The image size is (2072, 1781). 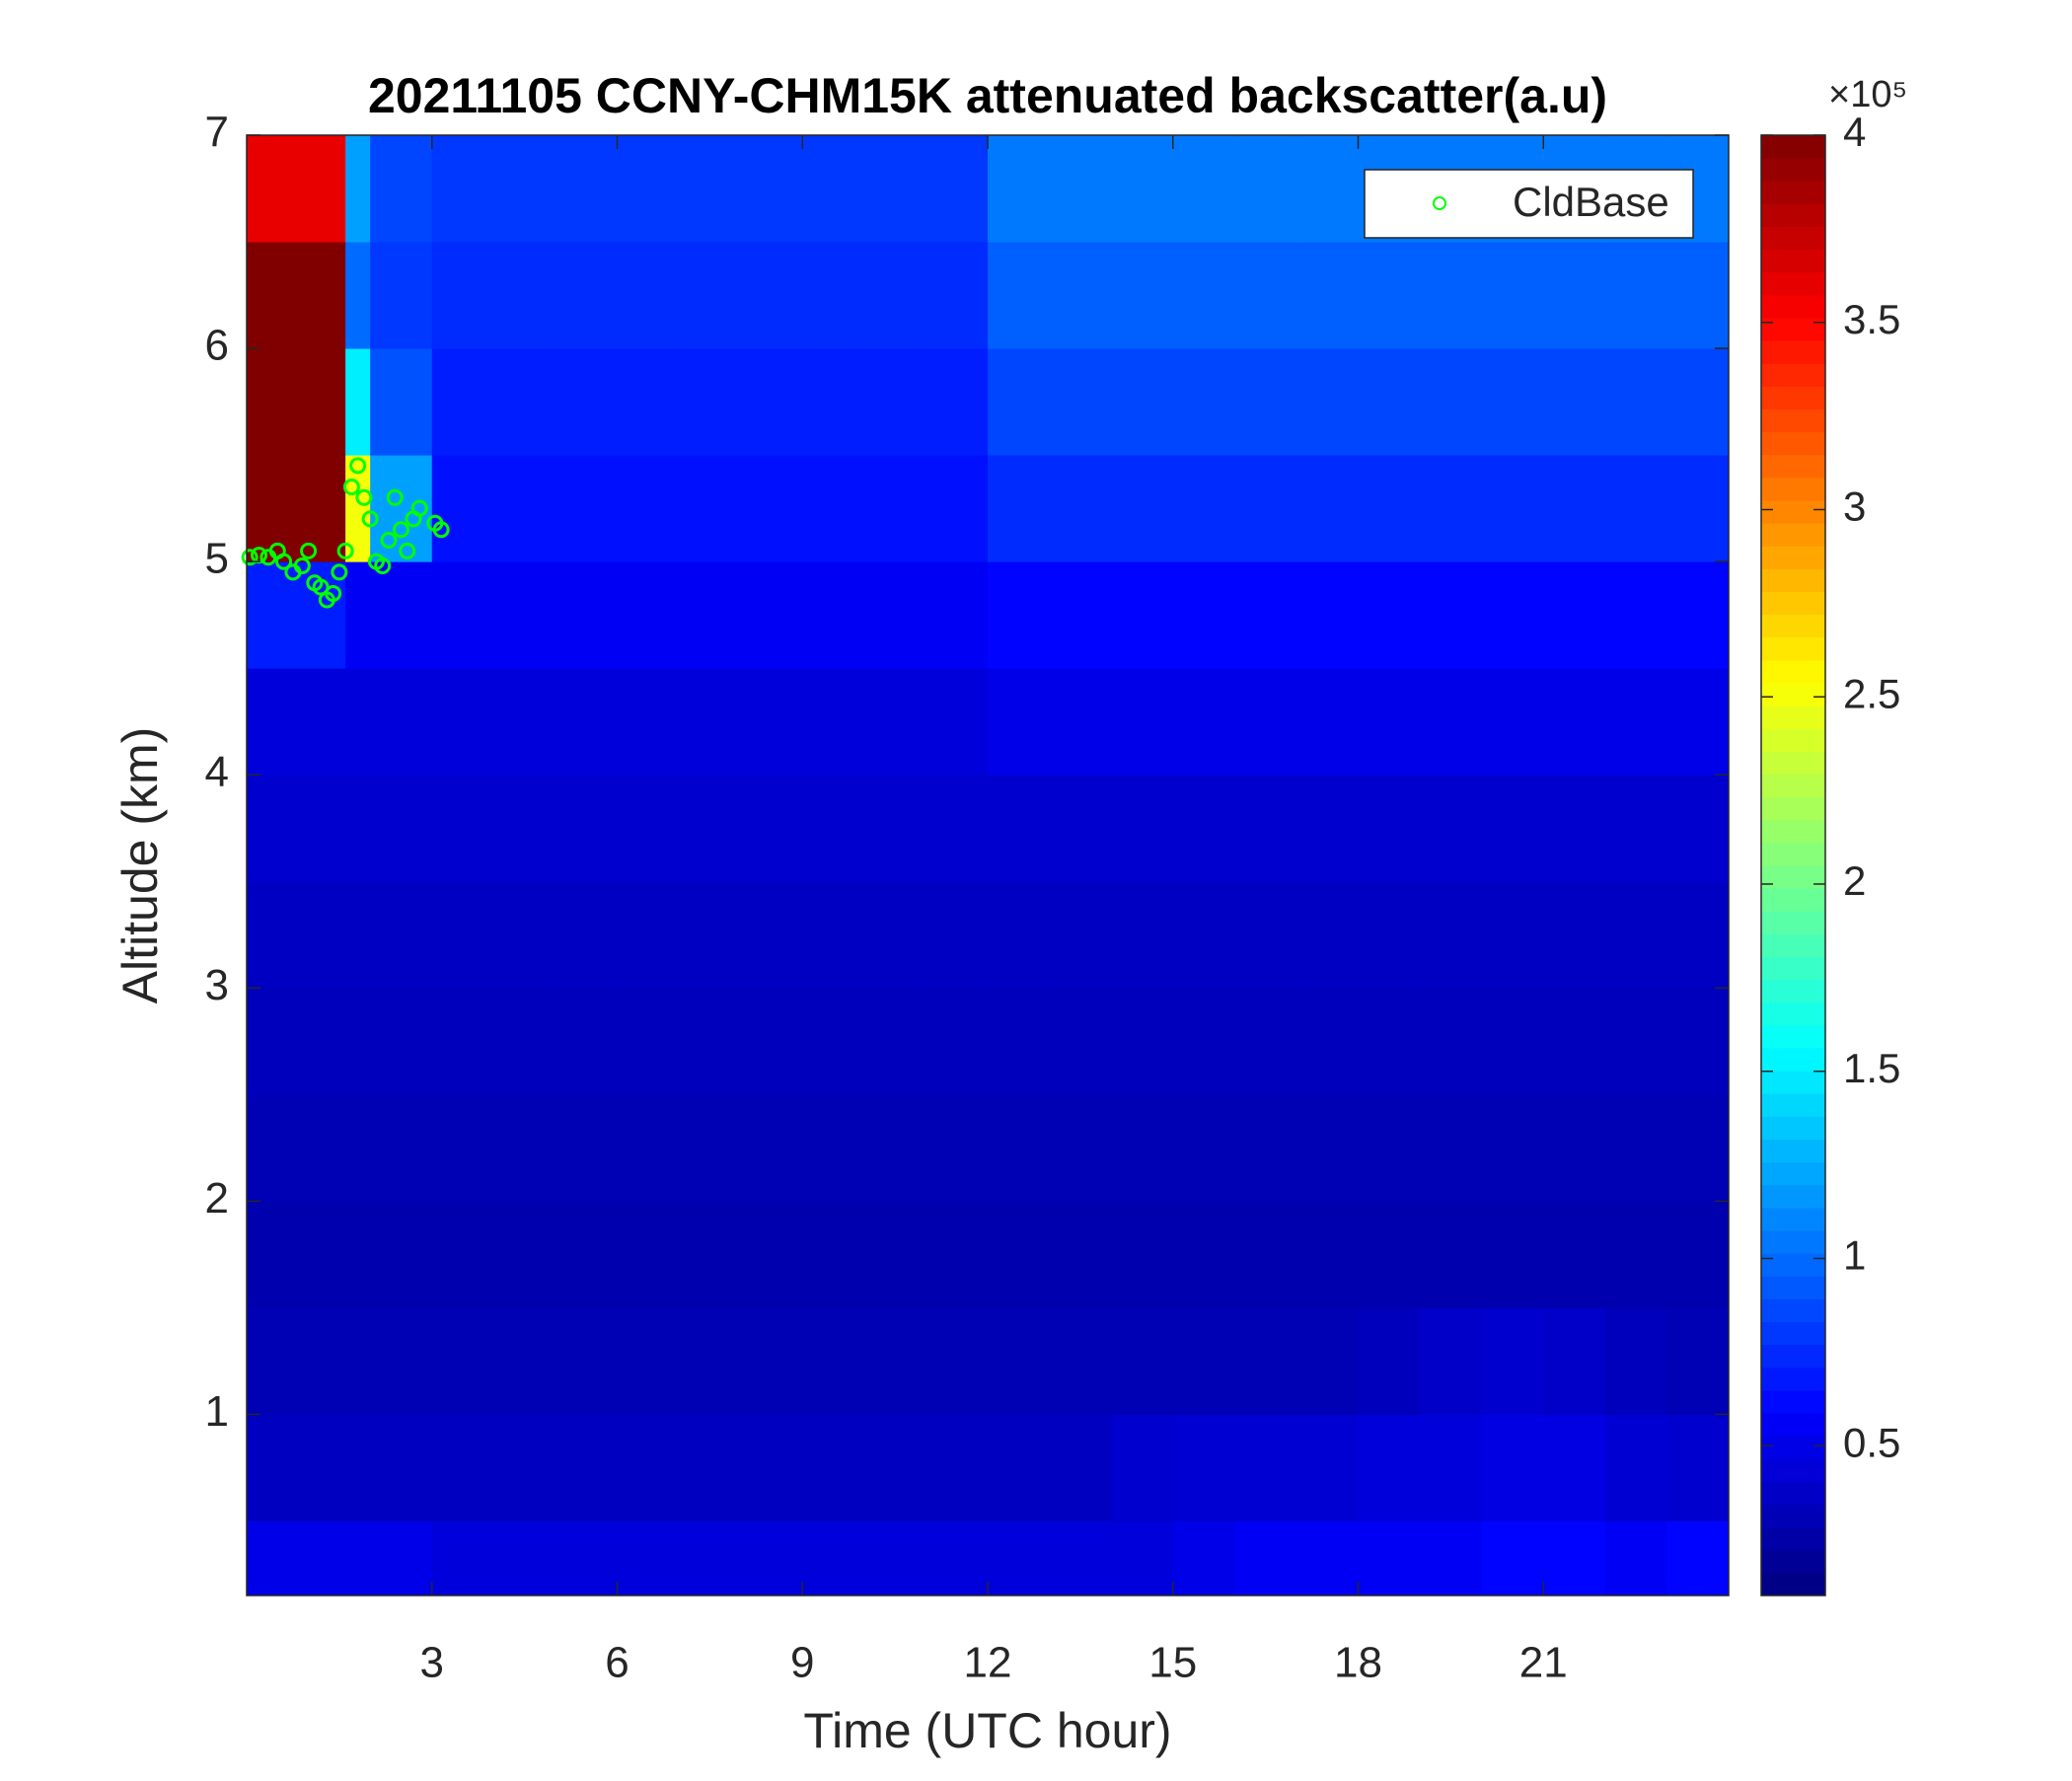 What do you see at coordinates (1872, 319) in the screenshot?
I see `colorbar-tick-label: 3.5` at bounding box center [1872, 319].